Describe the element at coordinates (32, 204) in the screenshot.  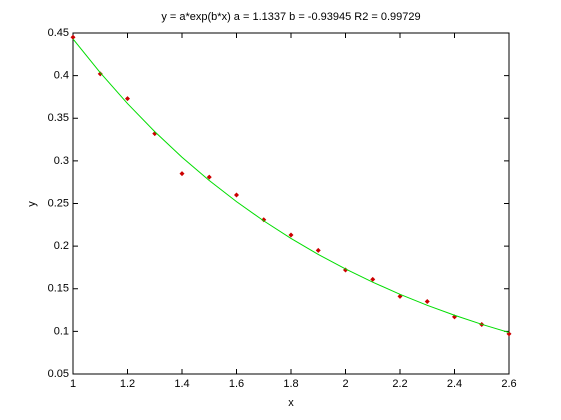
I see `y-axis-label: y` at that location.